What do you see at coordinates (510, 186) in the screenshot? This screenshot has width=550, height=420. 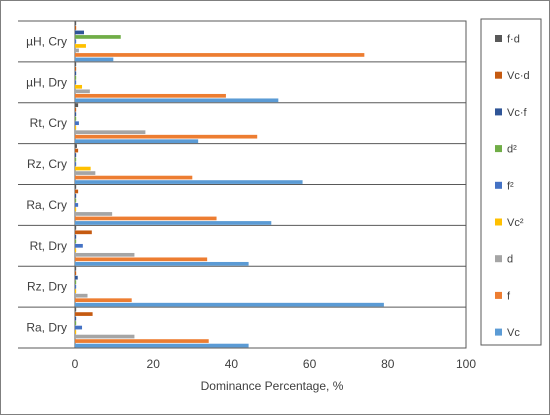 I see `legend-label: f²` at bounding box center [510, 186].